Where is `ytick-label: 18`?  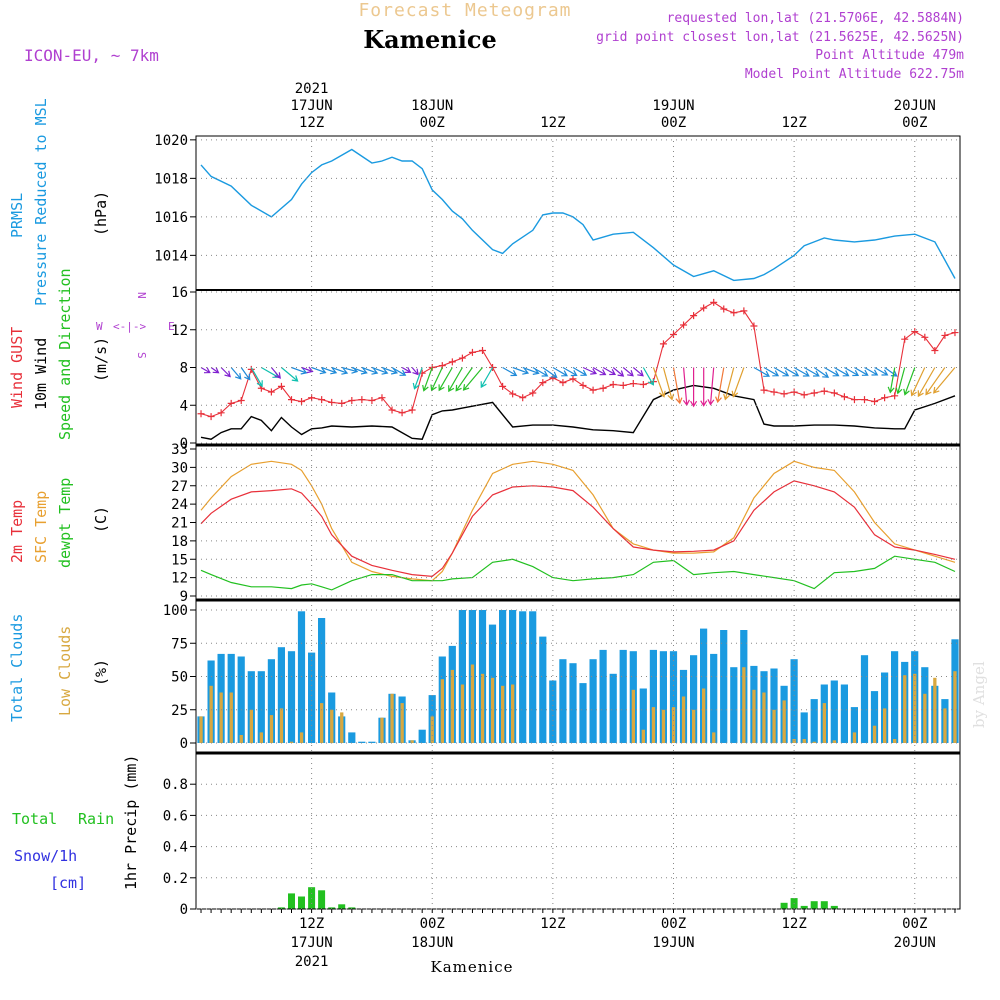
ytick-label: 18 is located at coordinates (179, 542).